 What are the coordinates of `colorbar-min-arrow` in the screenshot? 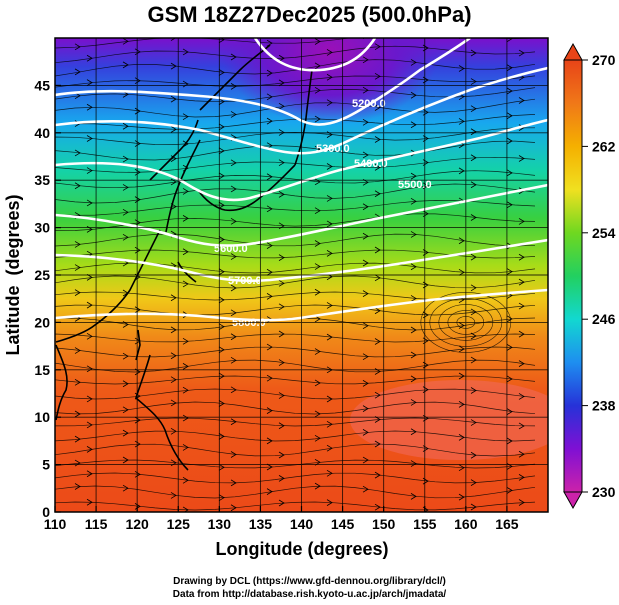 It's located at (573, 500).